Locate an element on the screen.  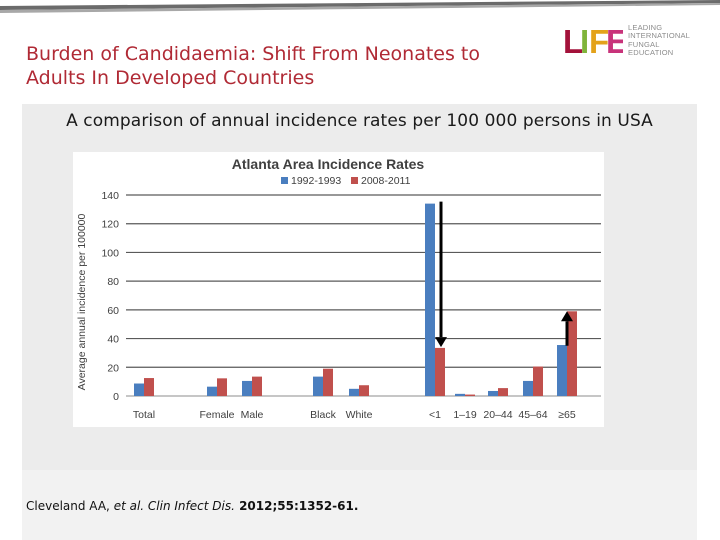
x-tick-label: Black is located at coordinates (323, 415).